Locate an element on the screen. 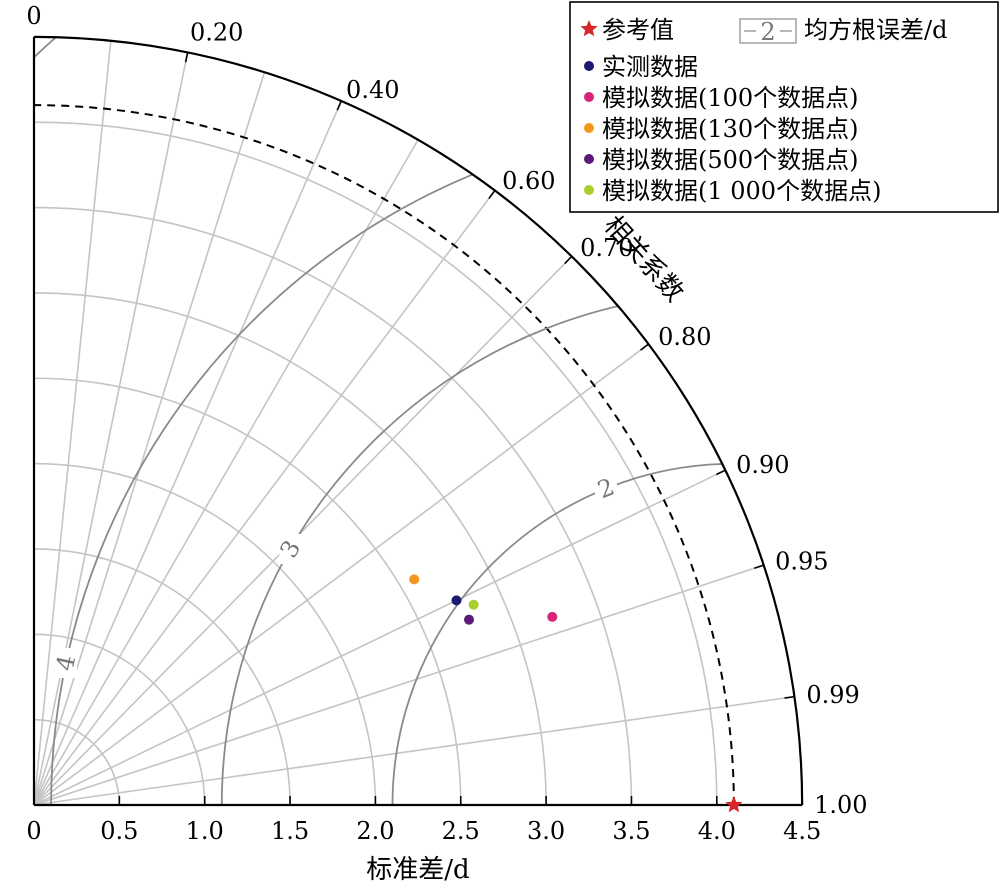 This screenshot has height=890, width=1000. corr-tick-label-1: 0.40 is located at coordinates (372, 90).